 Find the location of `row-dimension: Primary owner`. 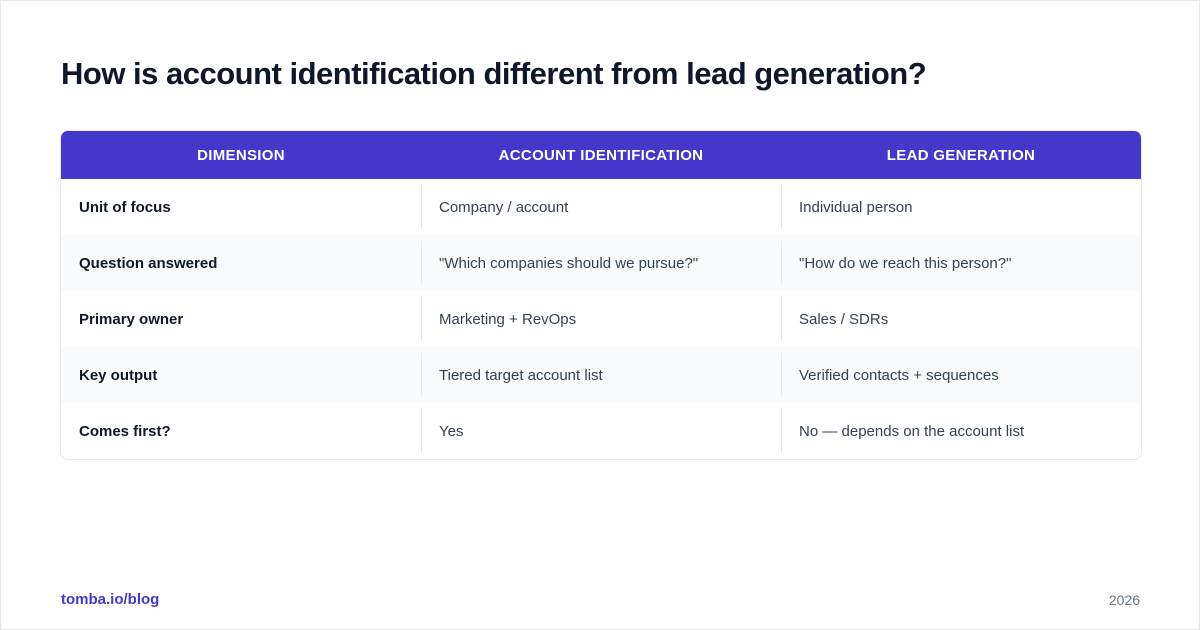

row-dimension: Primary owner is located at coordinates (131, 319).